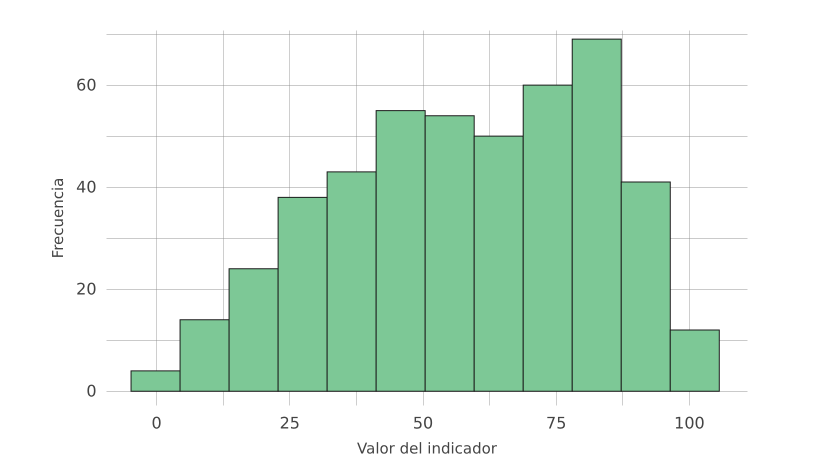 Image resolution: width=826 pixels, height=472 pixels. Describe the element at coordinates (689, 423) in the screenshot. I see `x-tick-label: 100` at that location.